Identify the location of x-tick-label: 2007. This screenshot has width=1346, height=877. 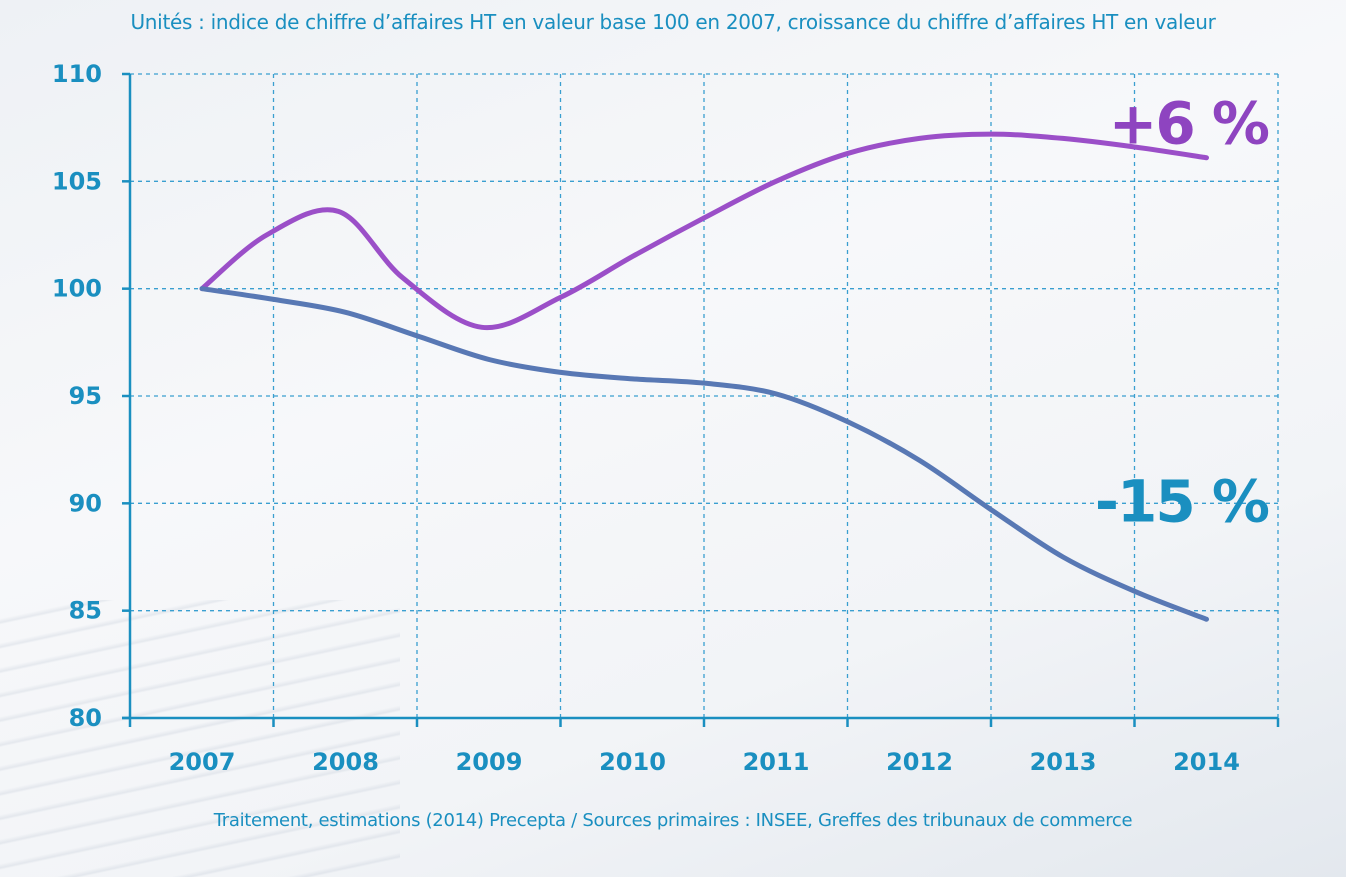
(202, 762).